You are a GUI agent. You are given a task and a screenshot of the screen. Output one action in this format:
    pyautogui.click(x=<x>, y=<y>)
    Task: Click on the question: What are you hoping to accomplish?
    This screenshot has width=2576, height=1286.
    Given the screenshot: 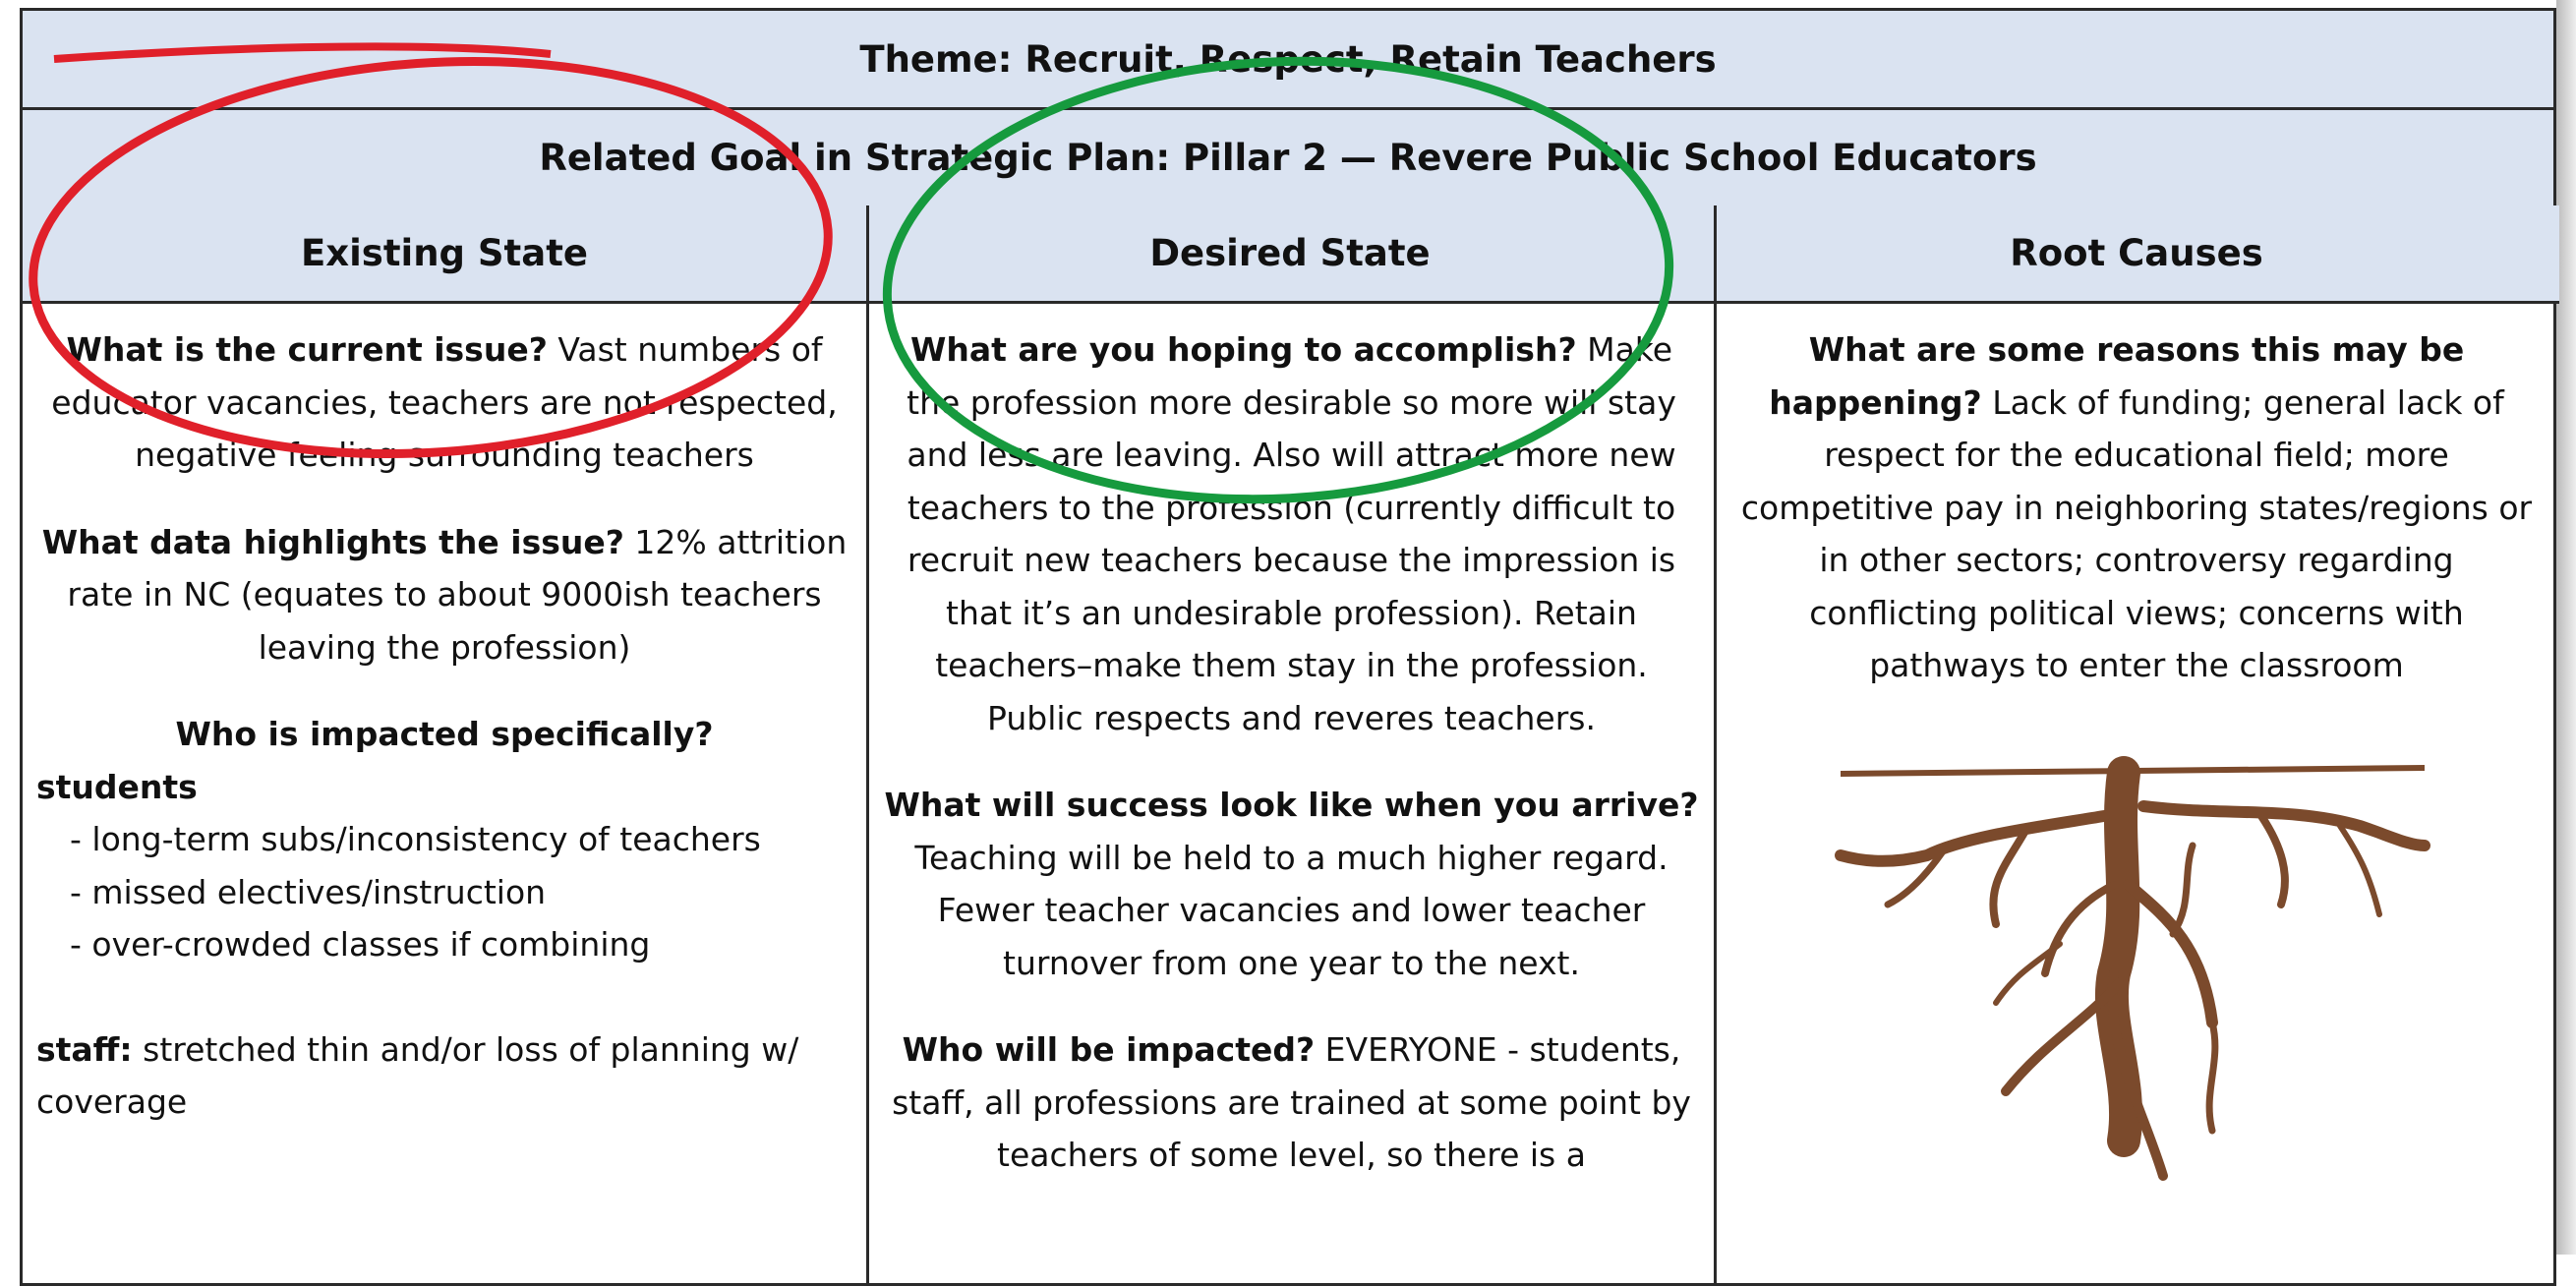 What is the action you would take?
    pyautogui.click(x=1243, y=349)
    